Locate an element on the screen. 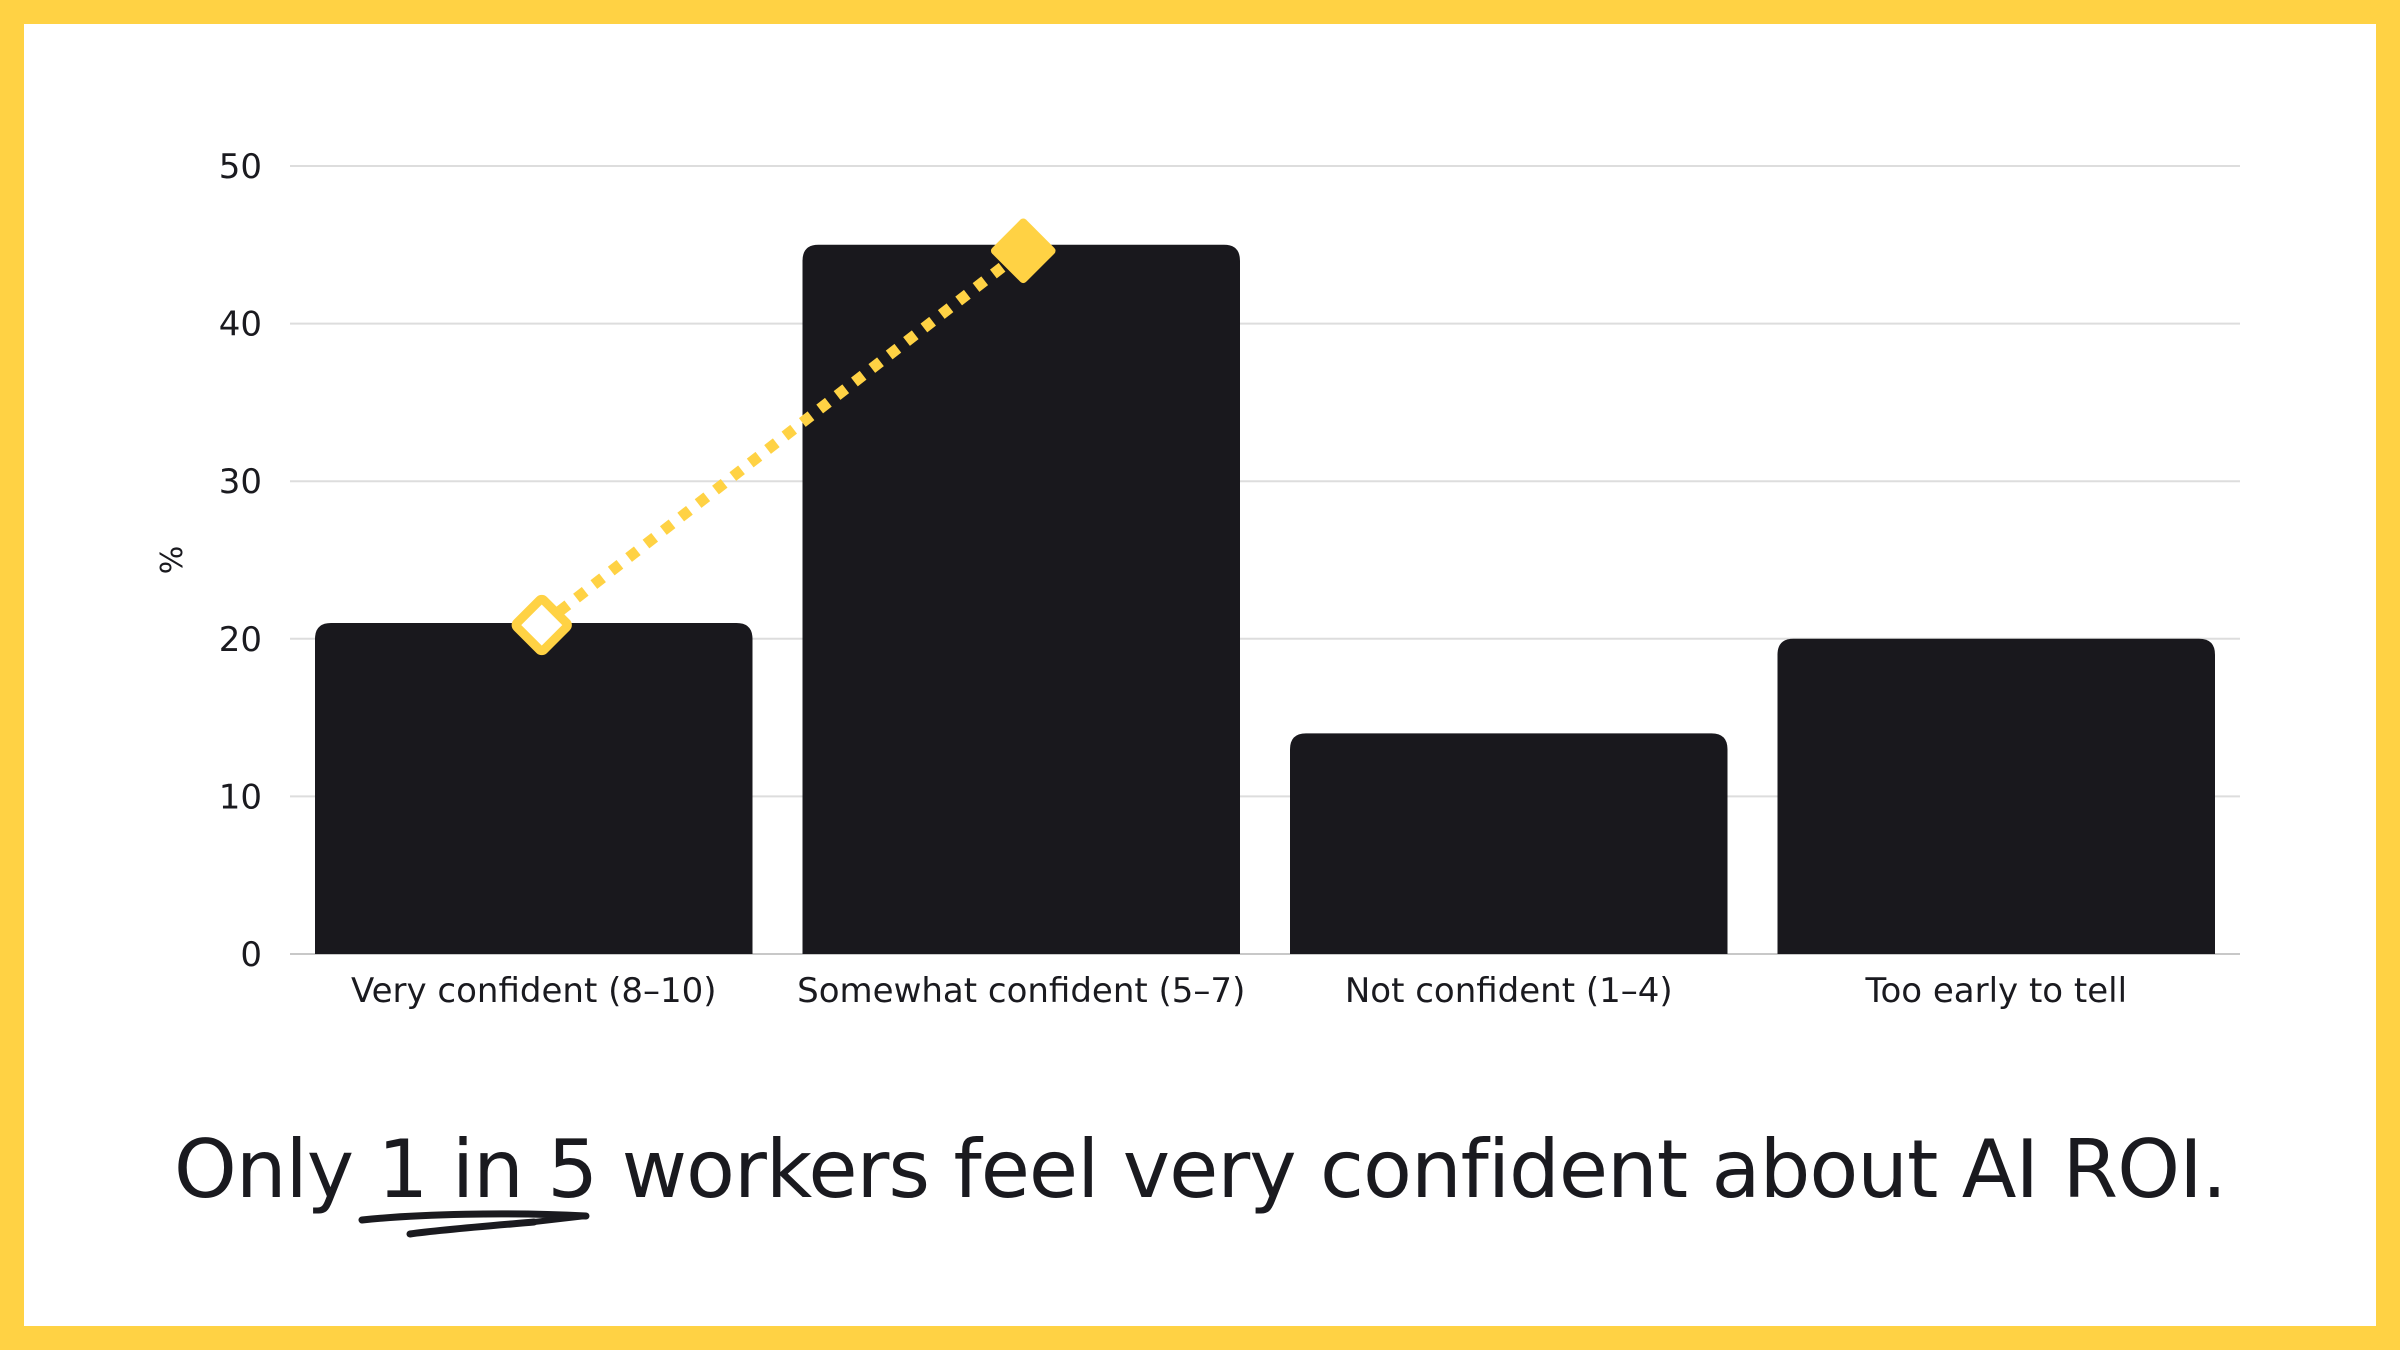 This screenshot has width=2400, height=1350. x-tick-label: Not confident (1–4) is located at coordinates (1509, 991).